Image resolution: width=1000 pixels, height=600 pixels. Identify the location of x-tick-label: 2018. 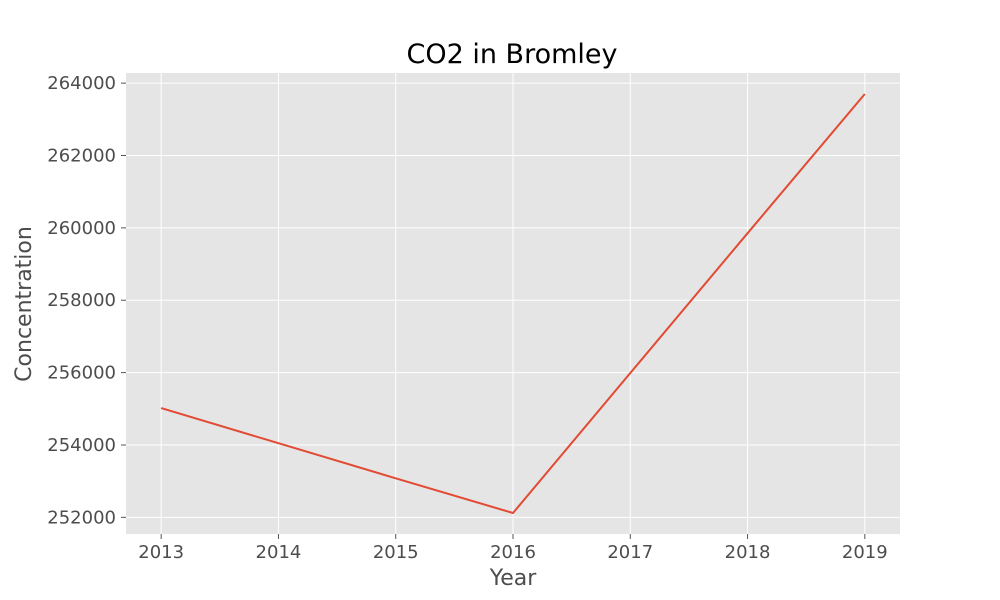
(748, 552).